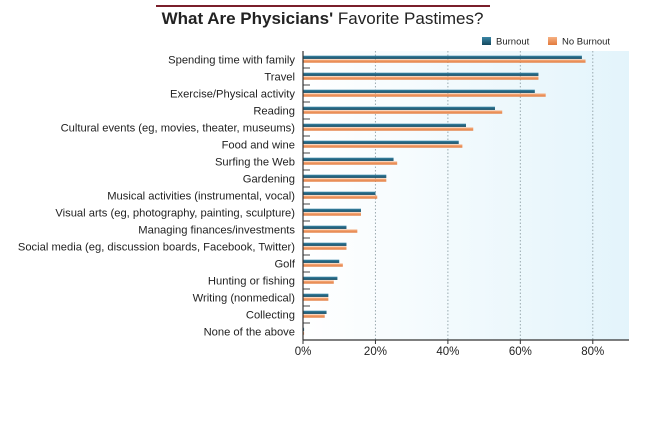 This screenshot has width=645, height=439. What do you see at coordinates (247, 18) in the screenshot?
I see `chart-title-bold: What Are Physicians'` at bounding box center [247, 18].